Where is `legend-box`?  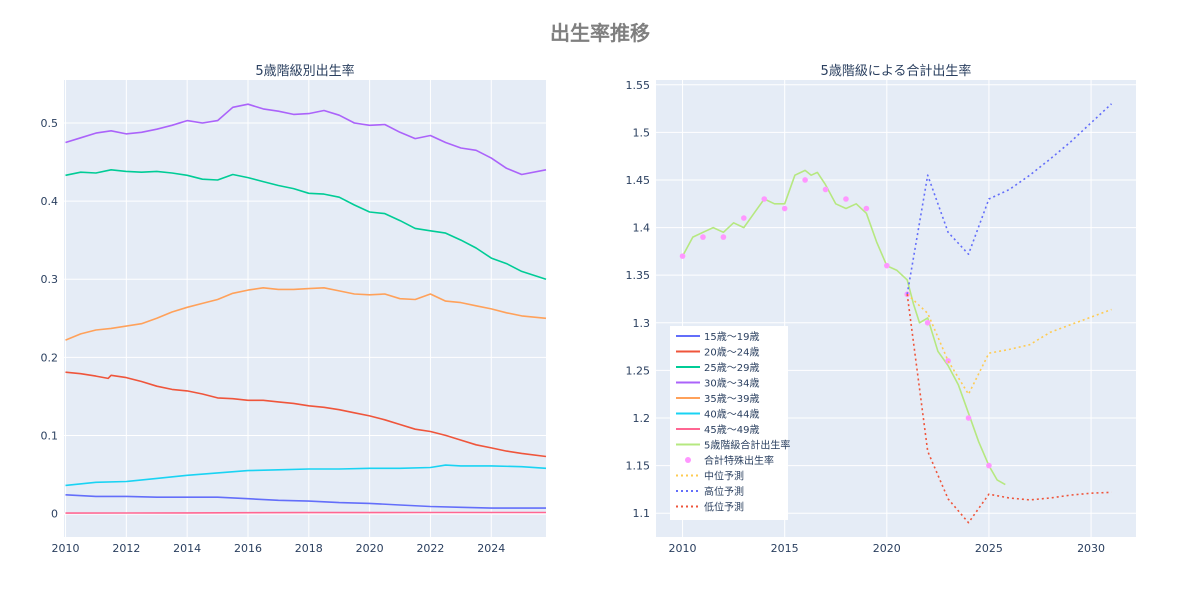
legend-box is located at coordinates (729, 423).